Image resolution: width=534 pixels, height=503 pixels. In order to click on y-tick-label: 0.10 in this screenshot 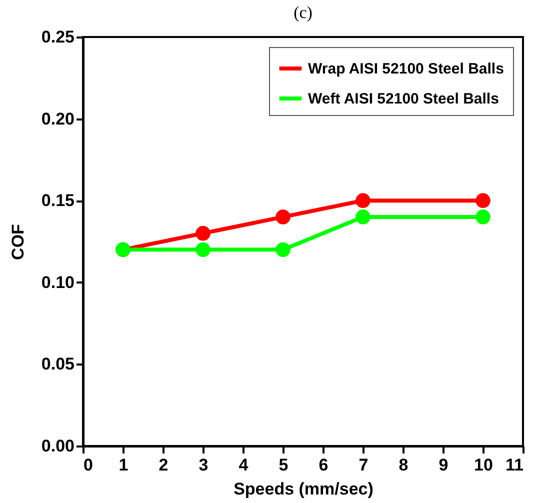, I will do `click(57, 282)`.